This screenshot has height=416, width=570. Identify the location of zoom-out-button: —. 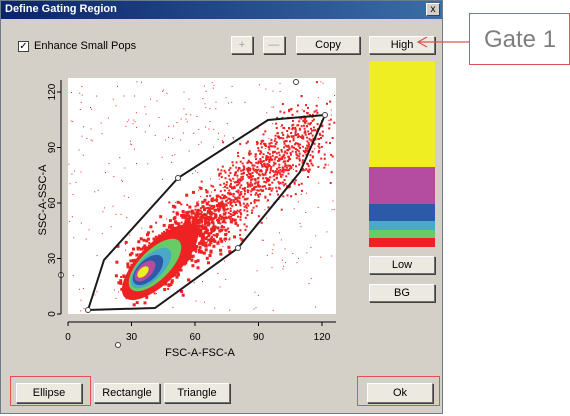
(274, 45).